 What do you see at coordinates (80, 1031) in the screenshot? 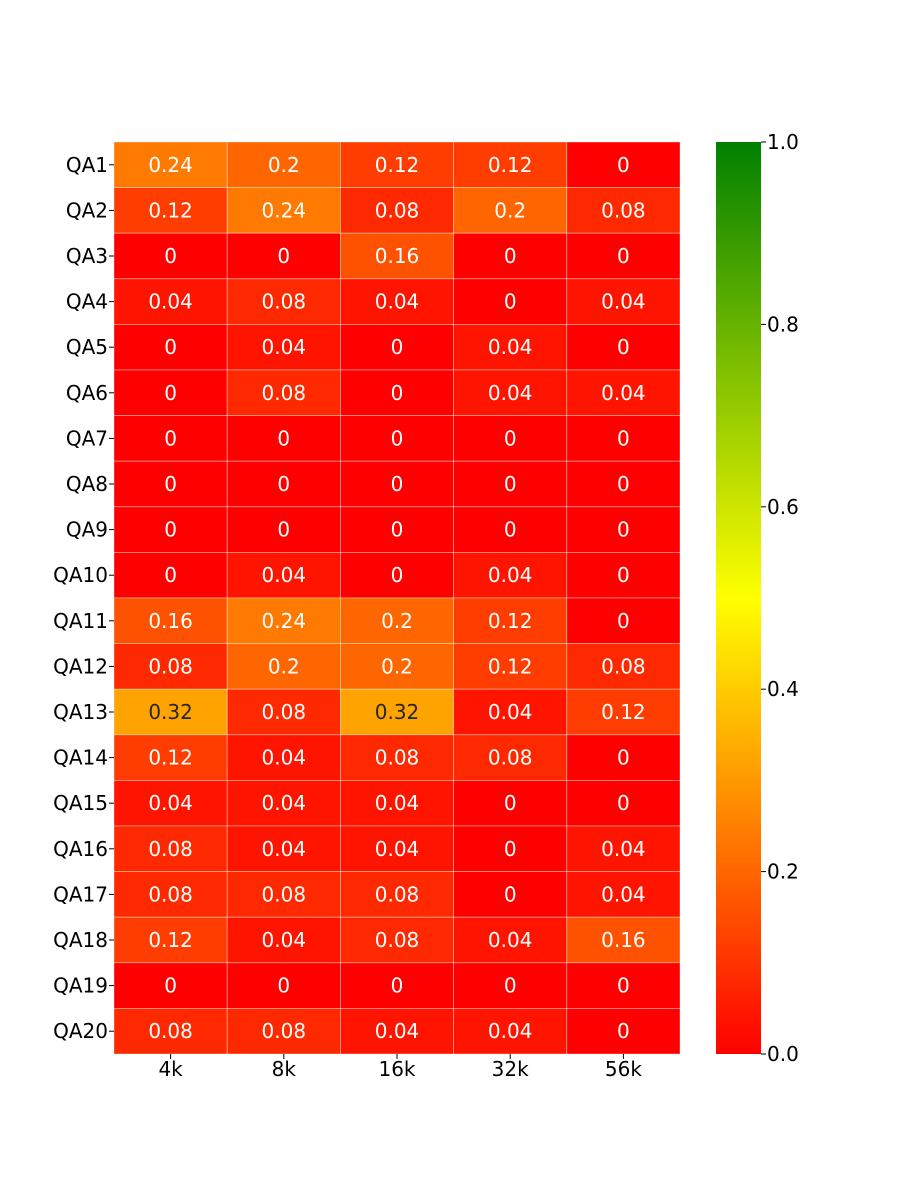
I see `y-tick-label: QA20` at bounding box center [80, 1031].